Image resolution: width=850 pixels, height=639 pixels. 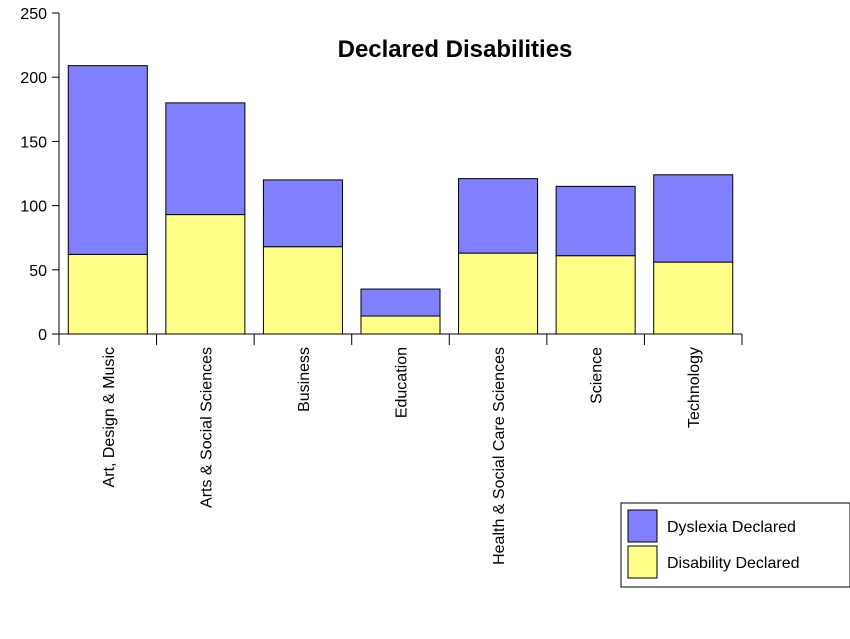 What do you see at coordinates (304, 379) in the screenshot?
I see `x-category-label: Business` at bounding box center [304, 379].